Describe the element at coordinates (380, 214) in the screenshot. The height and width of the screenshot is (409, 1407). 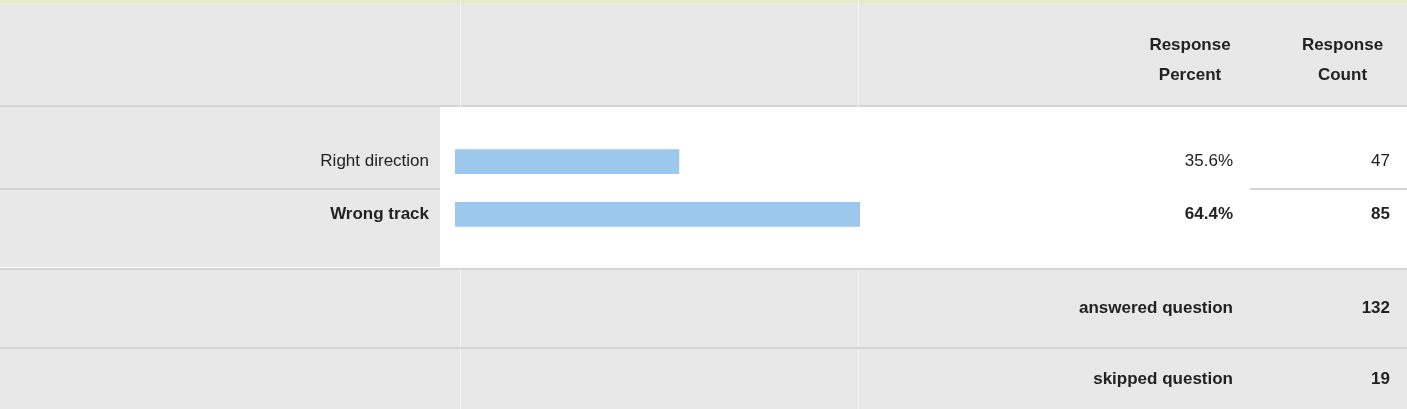
I see `y-tick-label: Wrong track` at that location.